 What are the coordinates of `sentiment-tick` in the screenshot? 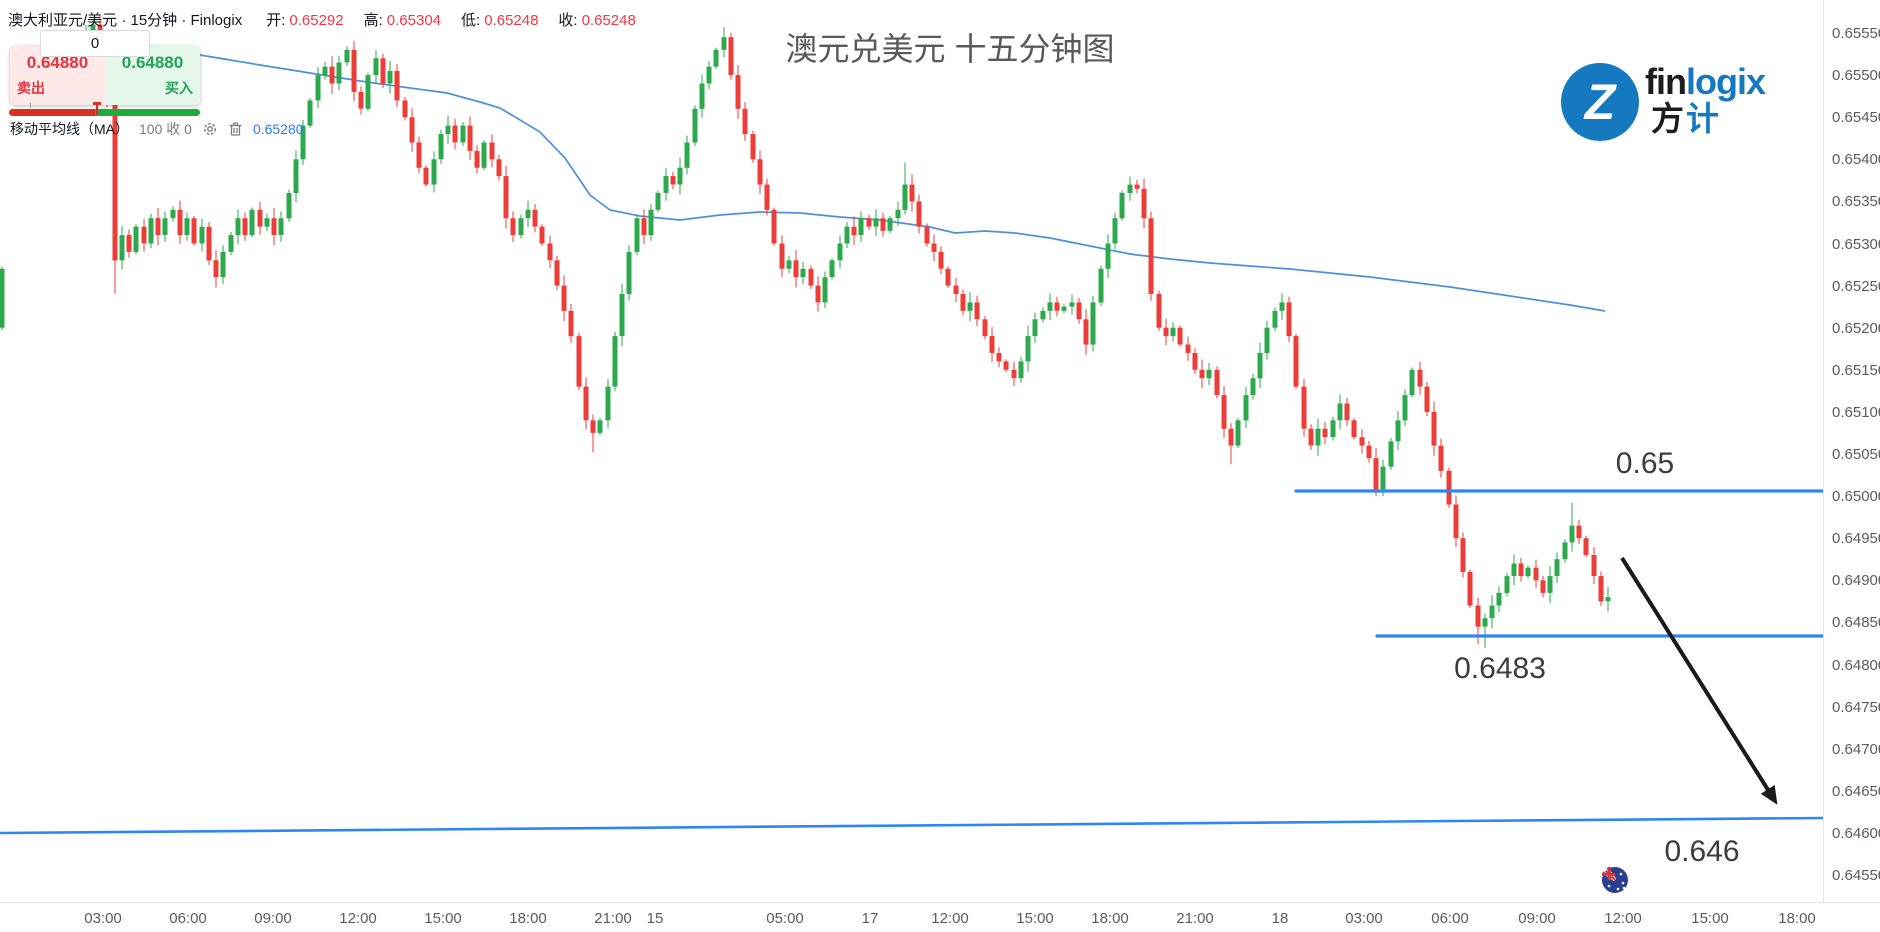 It's located at (30, 105).